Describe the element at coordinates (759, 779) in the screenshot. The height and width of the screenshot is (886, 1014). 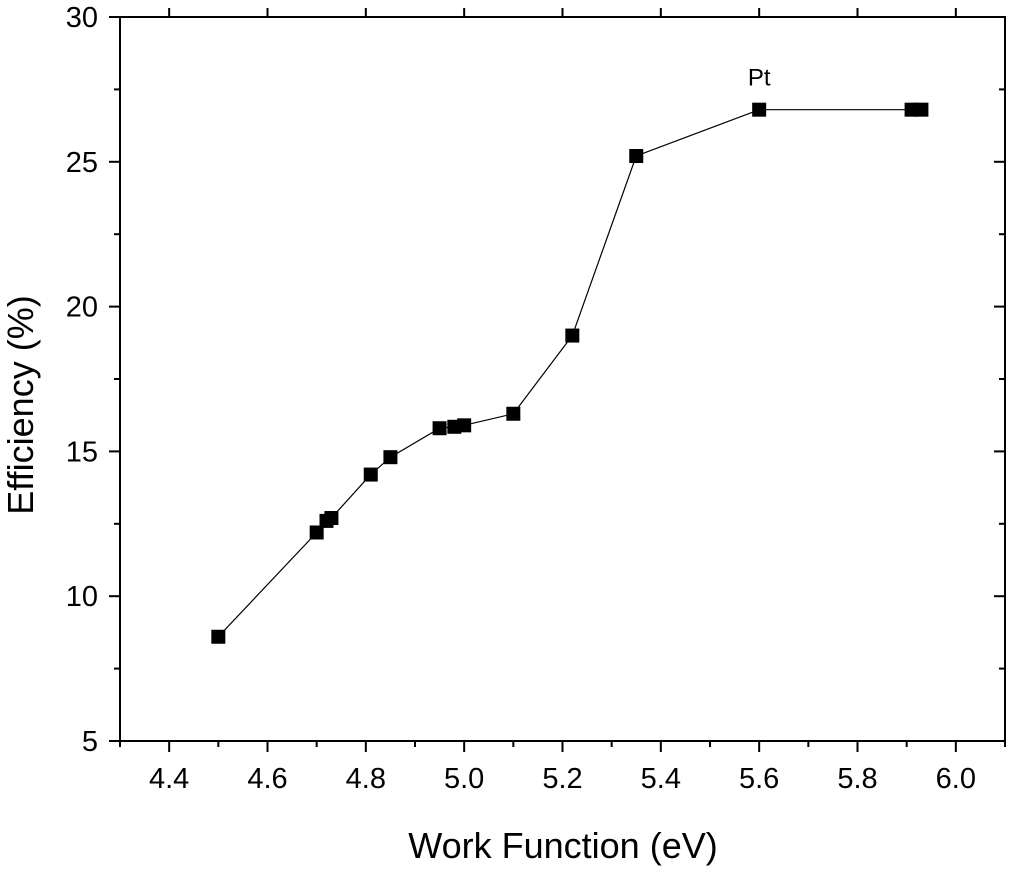
I see `x-tick-label: 5.6` at that location.